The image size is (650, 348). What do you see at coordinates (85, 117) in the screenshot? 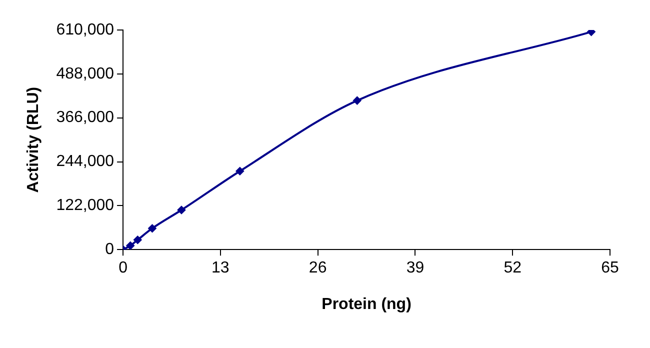
I see `y-tick-label: 366,000` at bounding box center [85, 117].